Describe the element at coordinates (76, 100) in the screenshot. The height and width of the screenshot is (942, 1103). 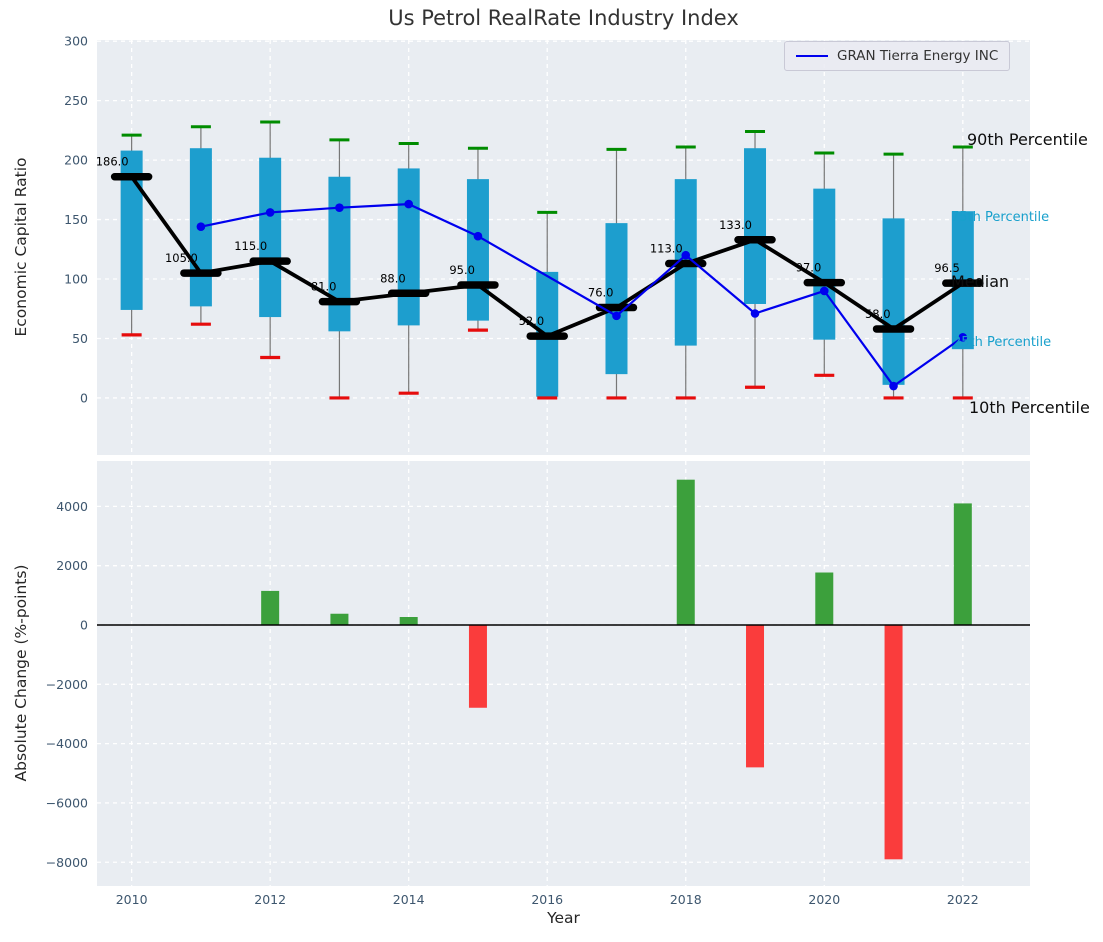
I see `y-tick-label: 250` at that location.